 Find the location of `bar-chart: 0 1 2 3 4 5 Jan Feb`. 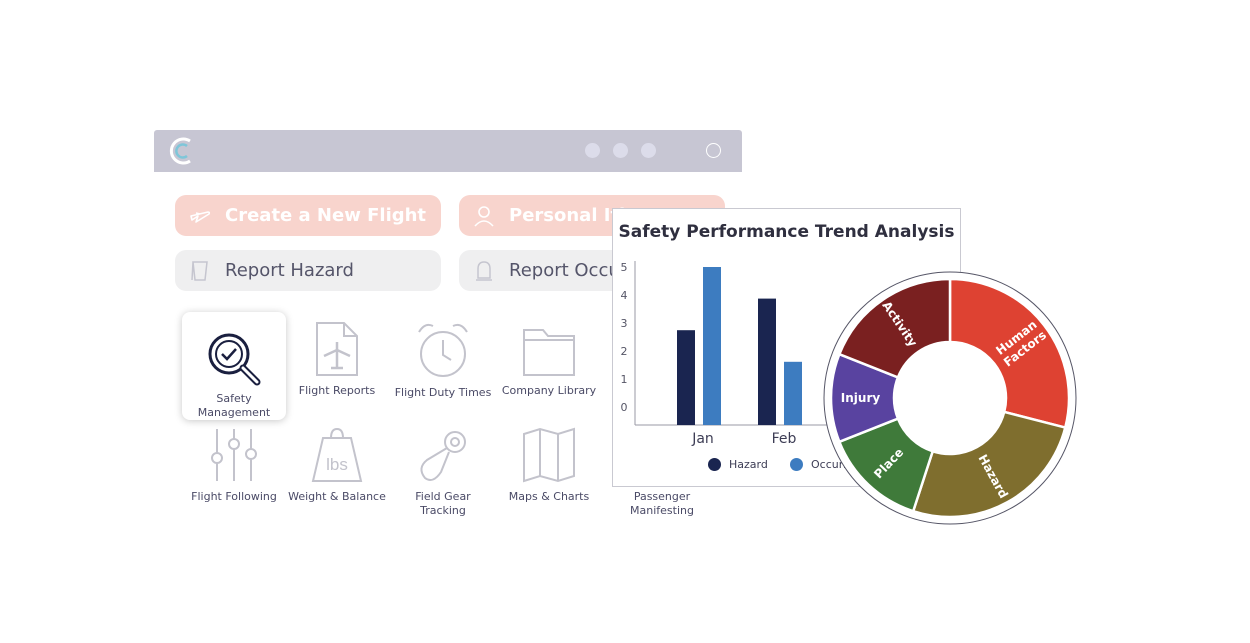

bar-chart: 0 1 2 3 4 5 Jan Feb is located at coordinates (790, 354).